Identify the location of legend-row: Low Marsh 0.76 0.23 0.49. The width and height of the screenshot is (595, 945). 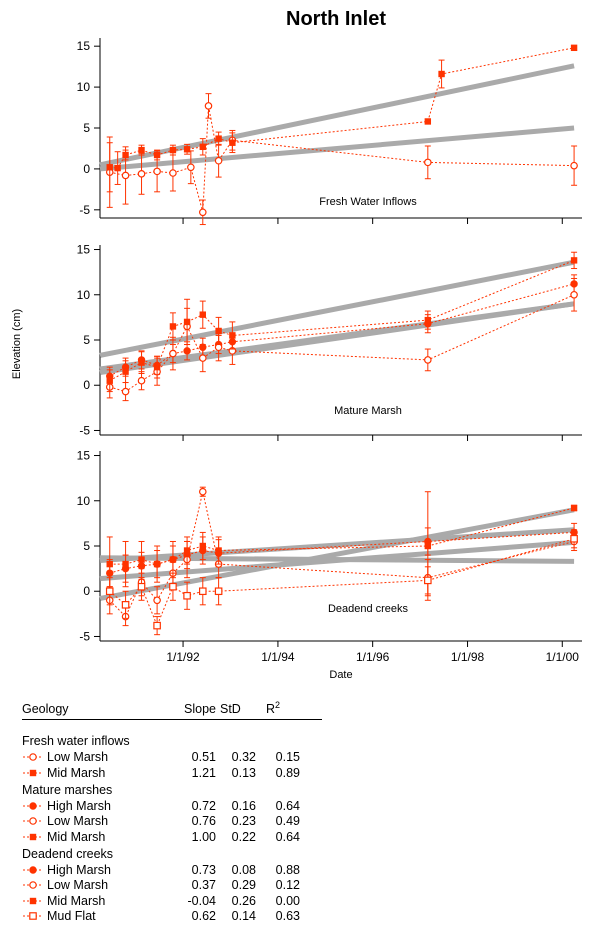
(172, 822).